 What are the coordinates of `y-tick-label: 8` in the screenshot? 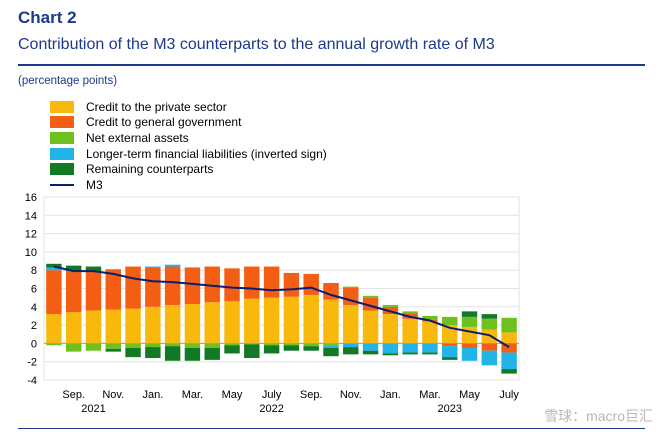 It's located at (34, 271).